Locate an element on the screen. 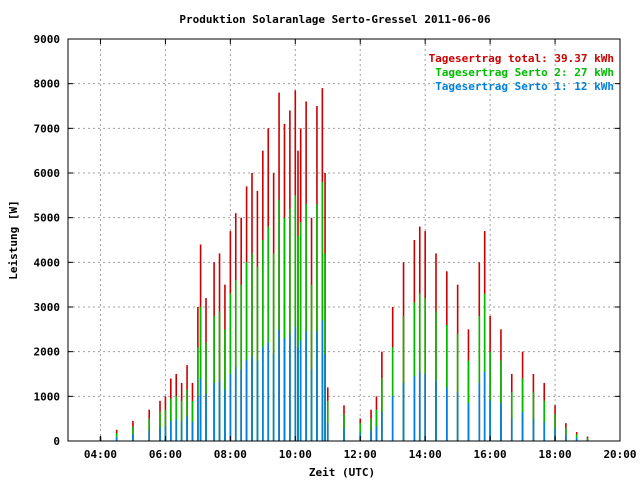 The height and width of the screenshot is (485, 640). y-tick-label: 4000 is located at coordinates (47, 262).